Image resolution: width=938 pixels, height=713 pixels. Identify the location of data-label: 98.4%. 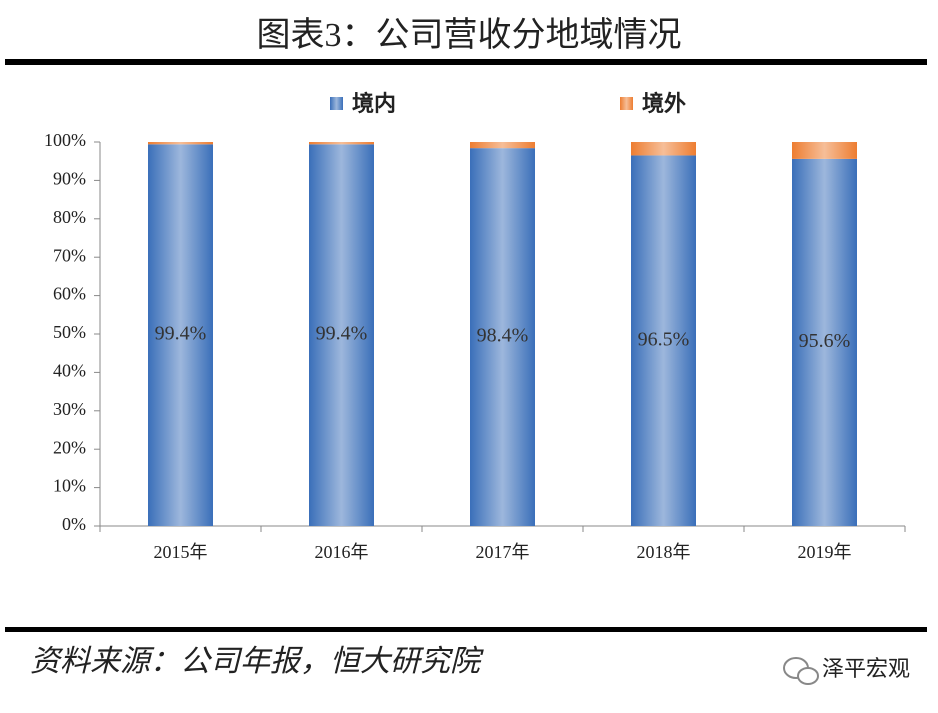
(503, 336).